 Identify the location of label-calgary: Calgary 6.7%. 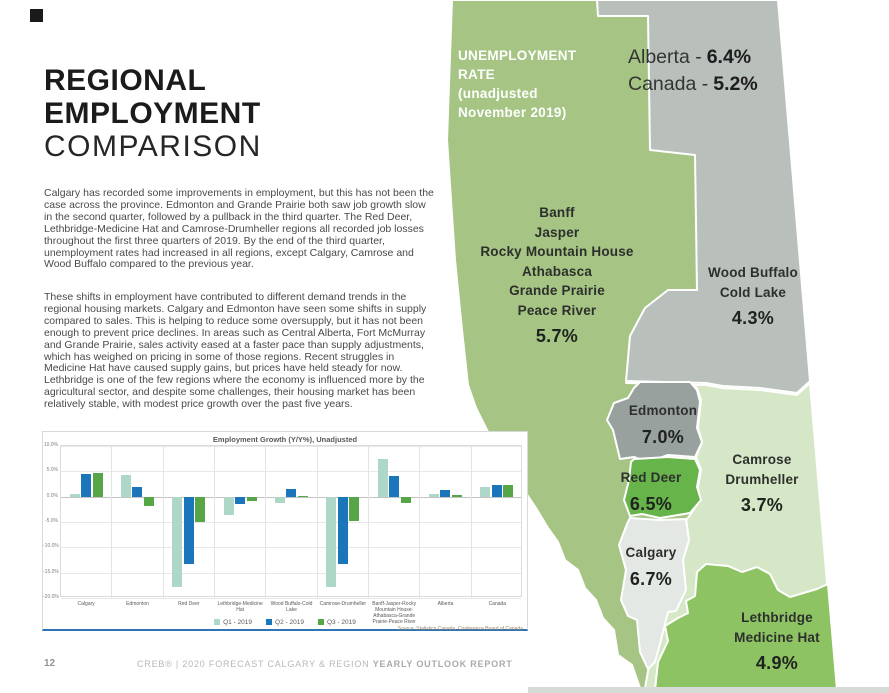
(651, 566).